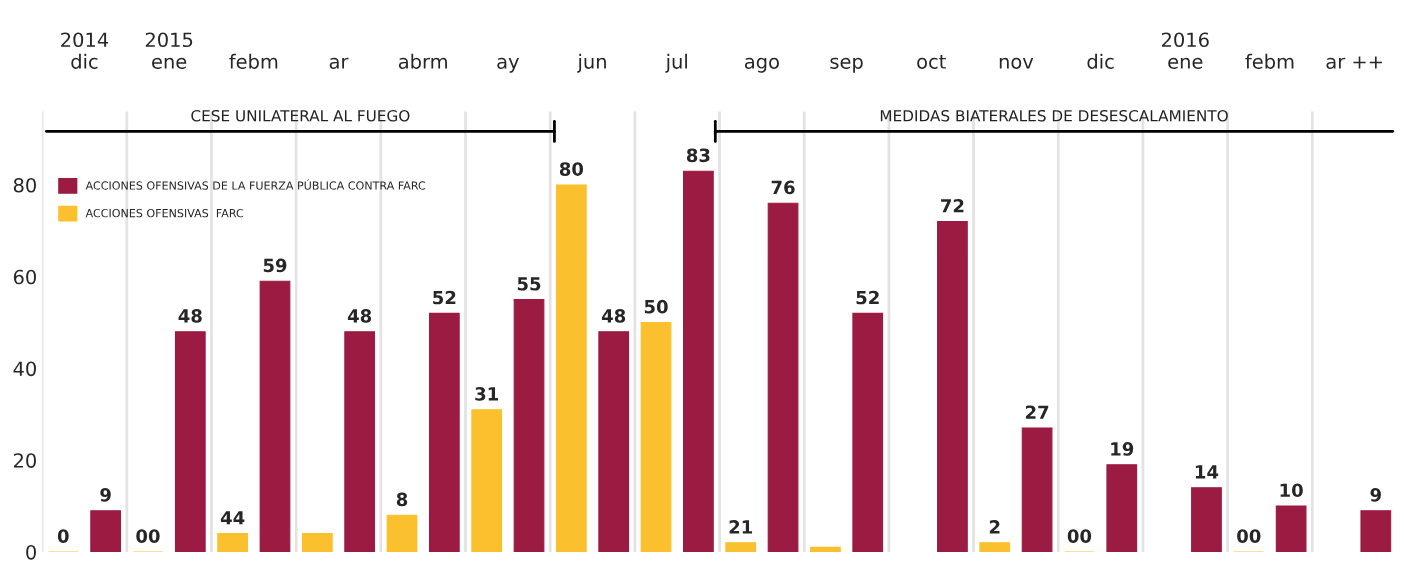 The image size is (1404, 572). I want to click on x-tick-label: jul, so click(676, 63).